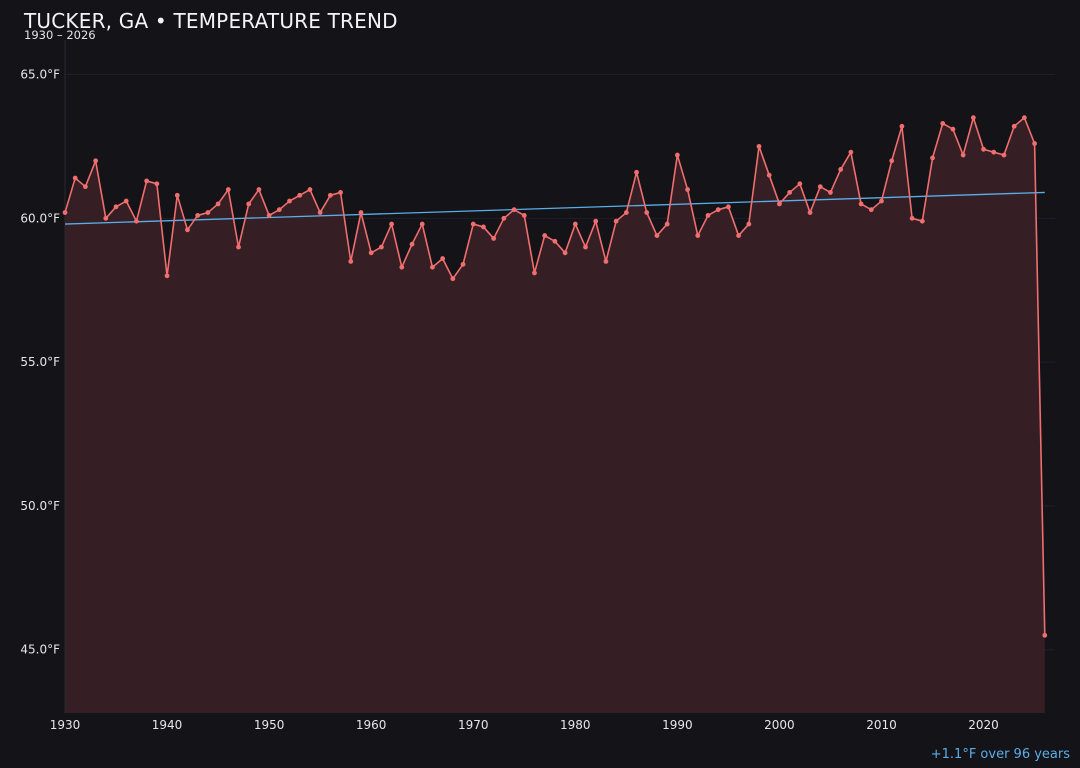  I want to click on y-tick-label: 45.0°F, so click(40, 650).